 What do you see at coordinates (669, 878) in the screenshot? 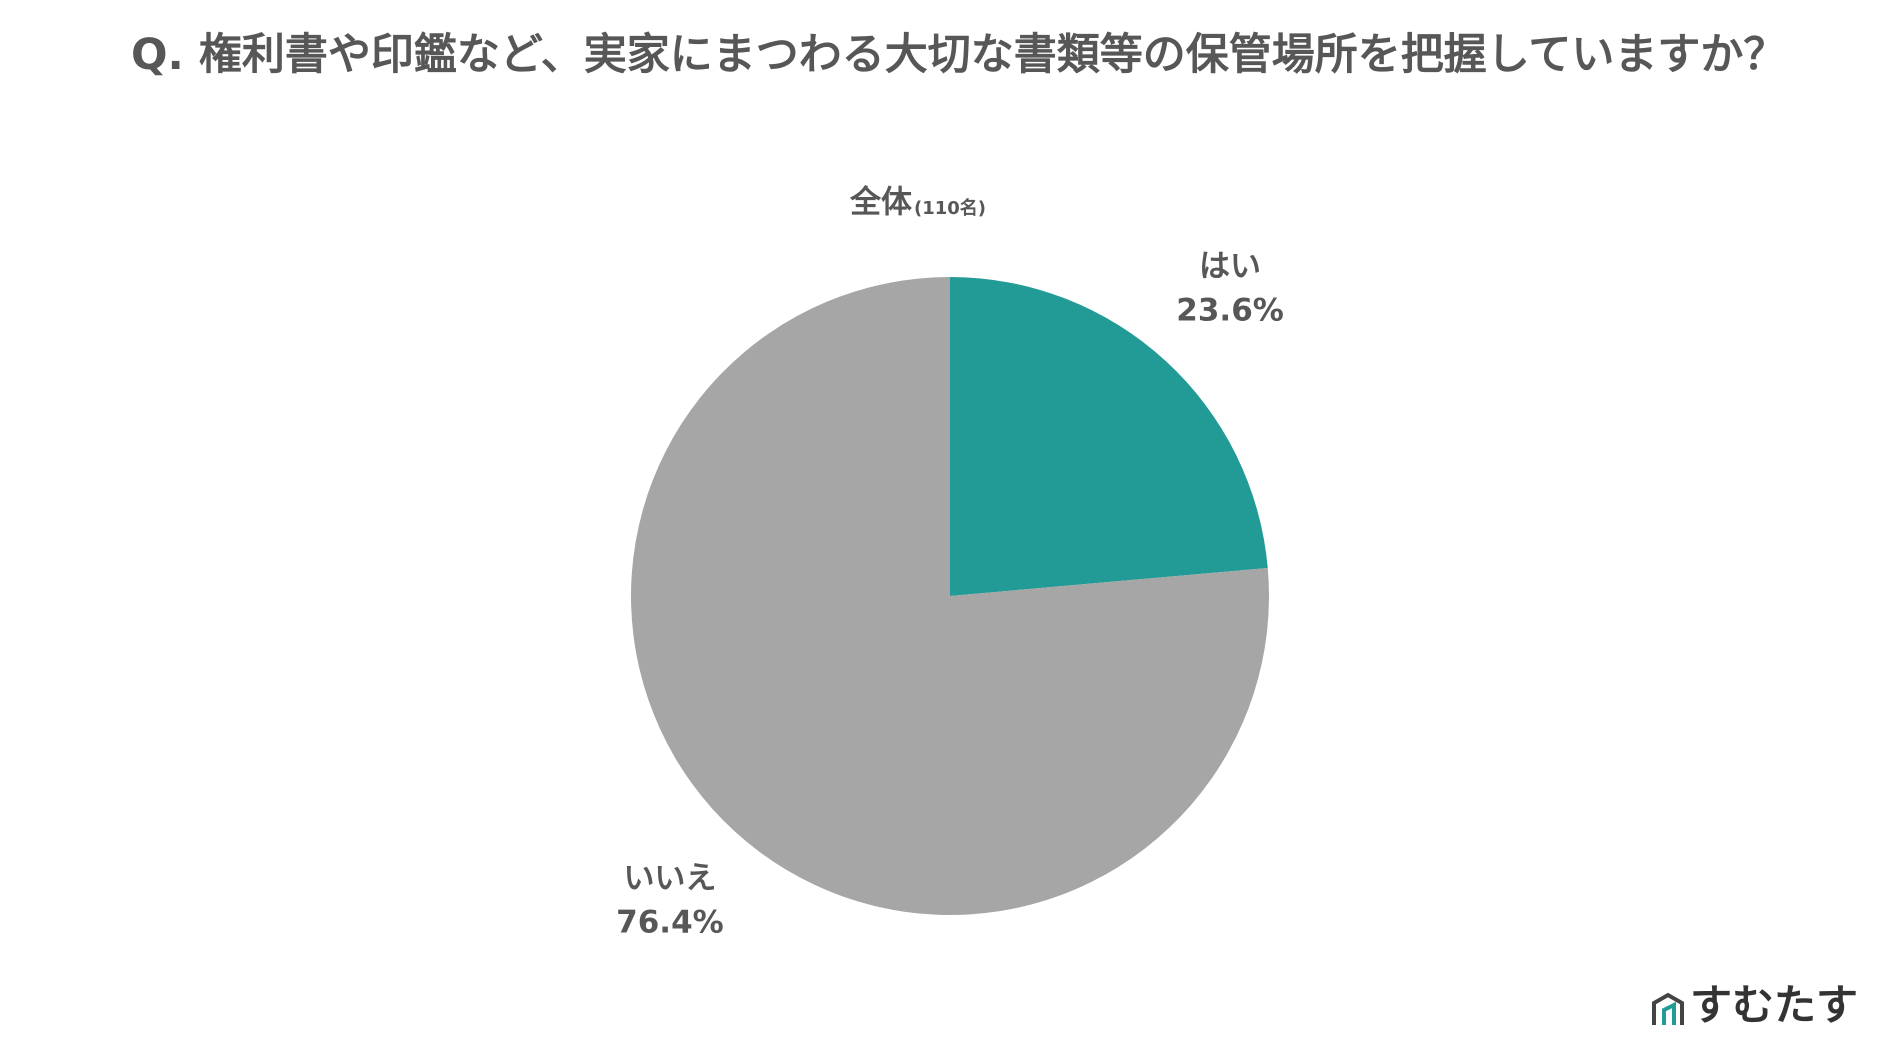
I see `slice-label: いいえ` at bounding box center [669, 878].